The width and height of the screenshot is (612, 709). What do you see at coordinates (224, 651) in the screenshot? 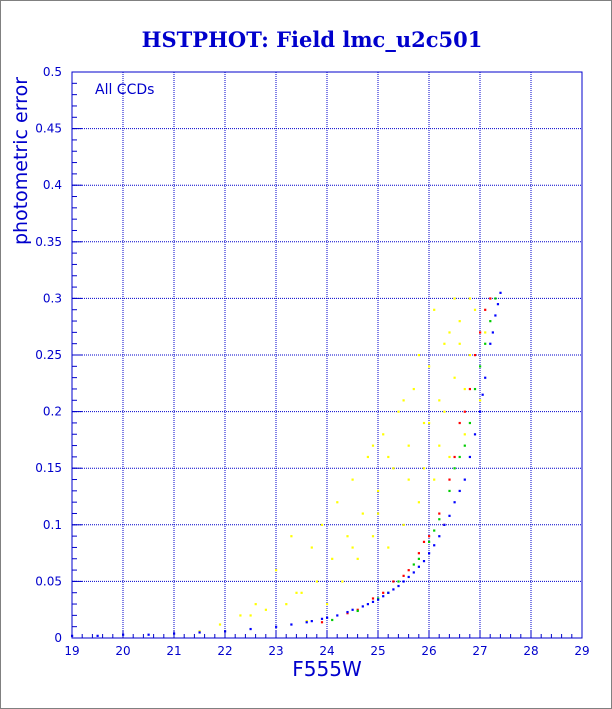
I see `x-tick-label: 22` at bounding box center [224, 651].